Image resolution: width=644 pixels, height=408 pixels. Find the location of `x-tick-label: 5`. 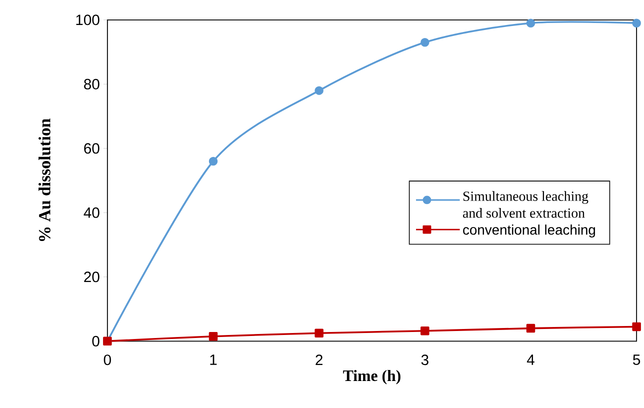

x-tick-label: 5 is located at coordinates (636, 360).